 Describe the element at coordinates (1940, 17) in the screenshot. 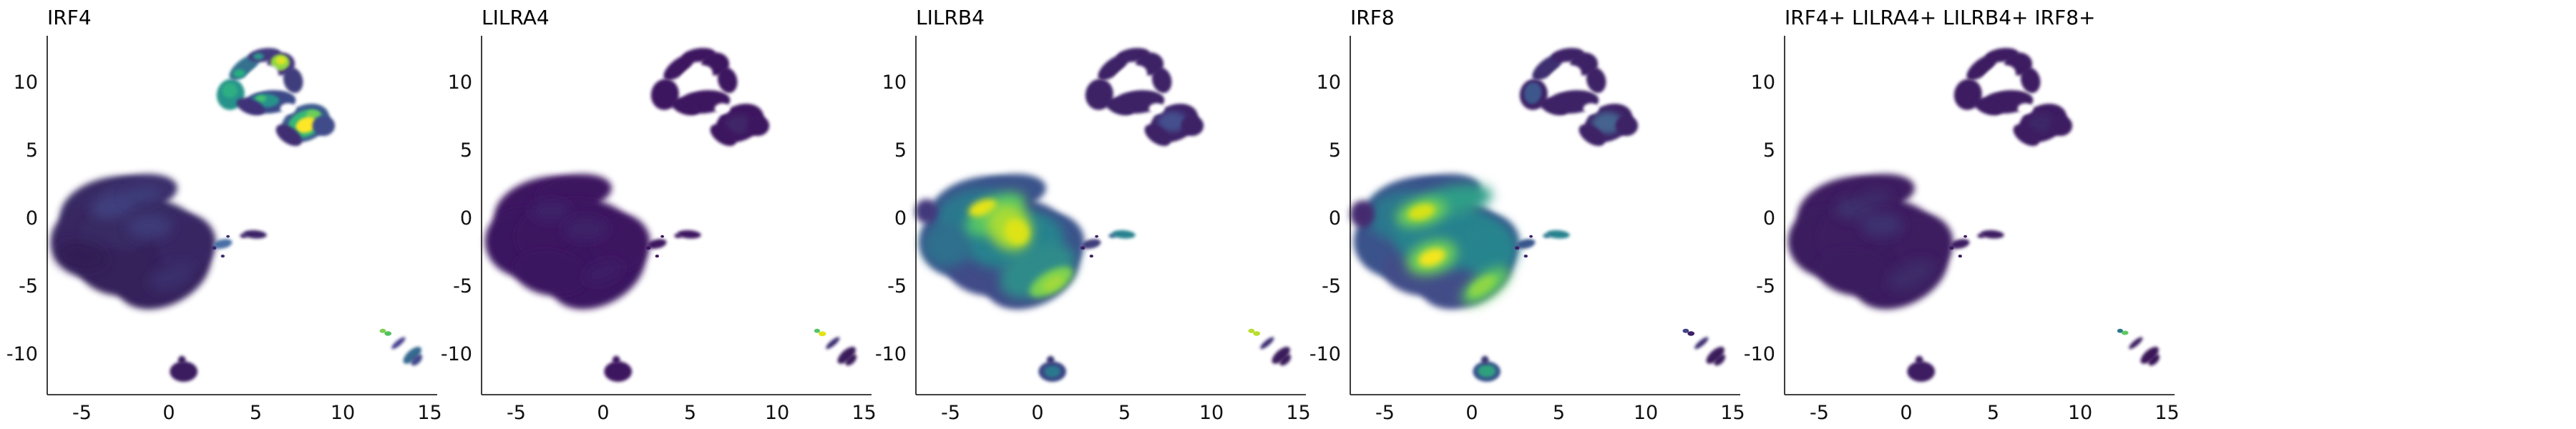

I see `panel-title: IRF4+ LILRA4+ LILRB4+ IRF8+` at that location.